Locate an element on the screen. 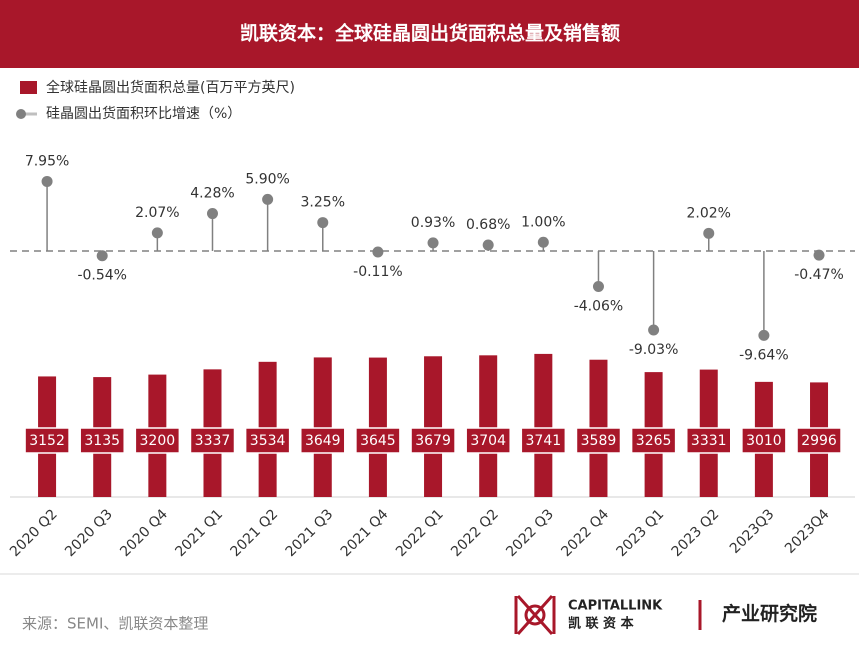 The height and width of the screenshot is (664, 859). logo-unit: 产业研究院 is located at coordinates (769, 613).